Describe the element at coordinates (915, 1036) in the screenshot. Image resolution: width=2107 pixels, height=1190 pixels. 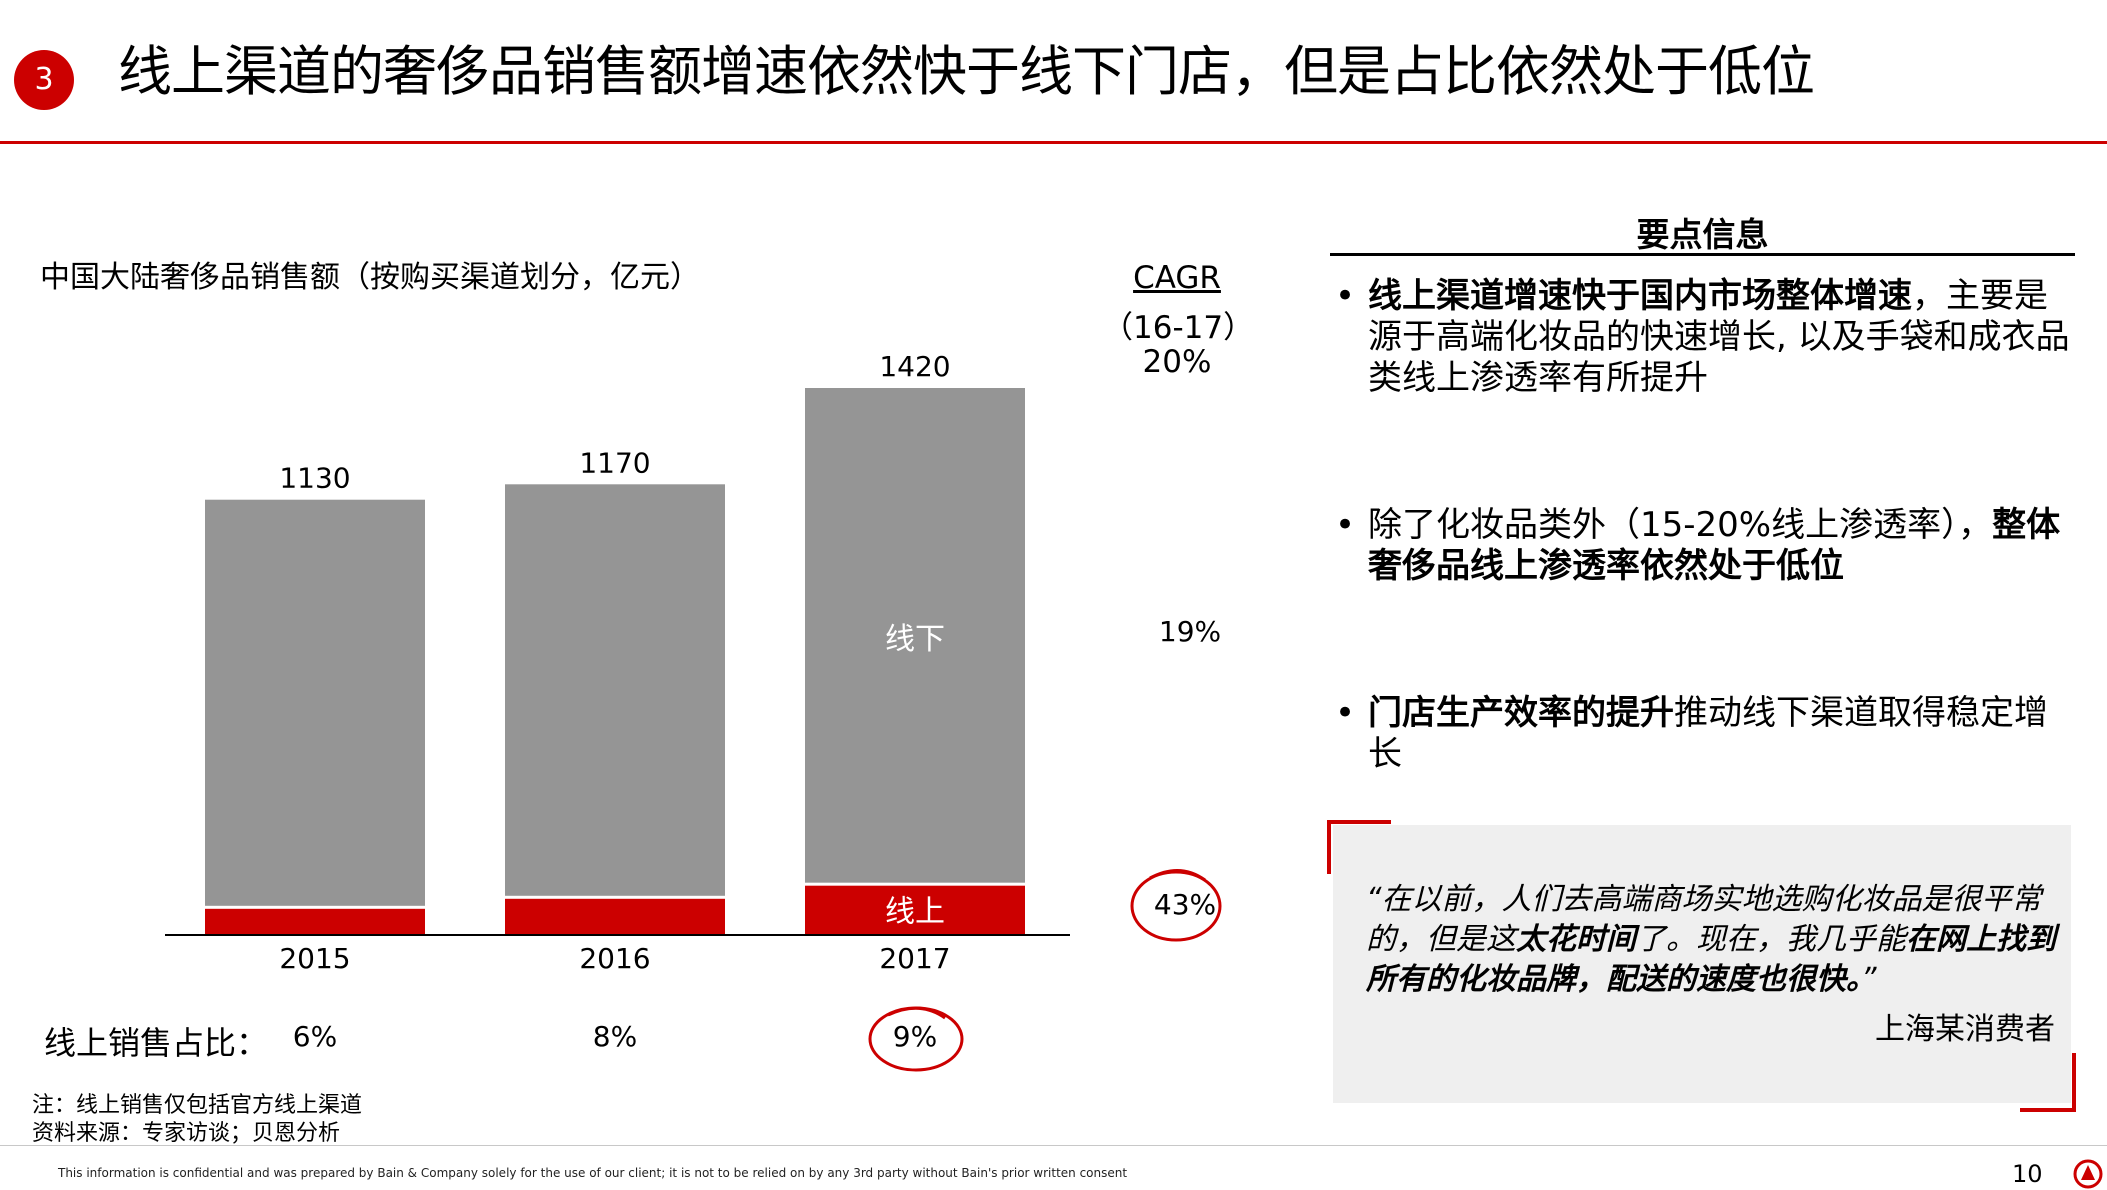
I see `online-share-2017: 9%` at that location.